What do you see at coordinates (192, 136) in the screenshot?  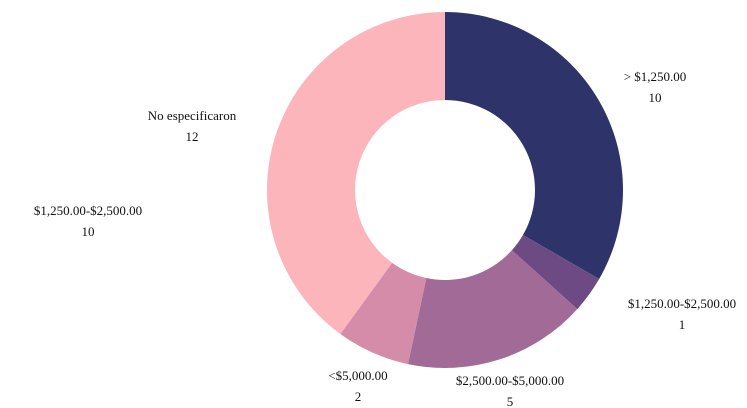 I see `slice-value: 12` at bounding box center [192, 136].